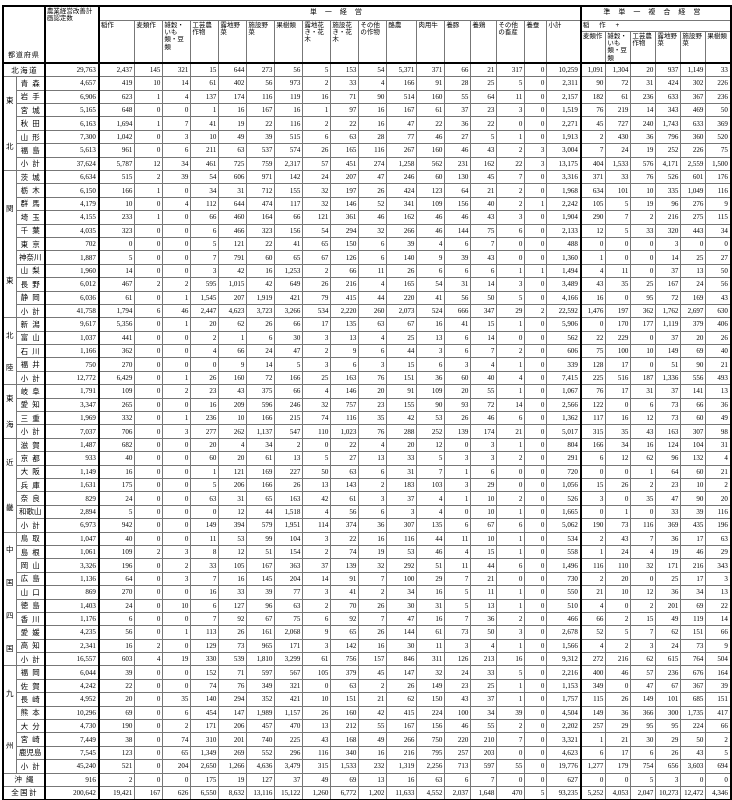 This screenshot has height=800, width=732. Describe the element at coordinates (205, 753) in the screenshot. I see `value-cell: 1,349` at that location.